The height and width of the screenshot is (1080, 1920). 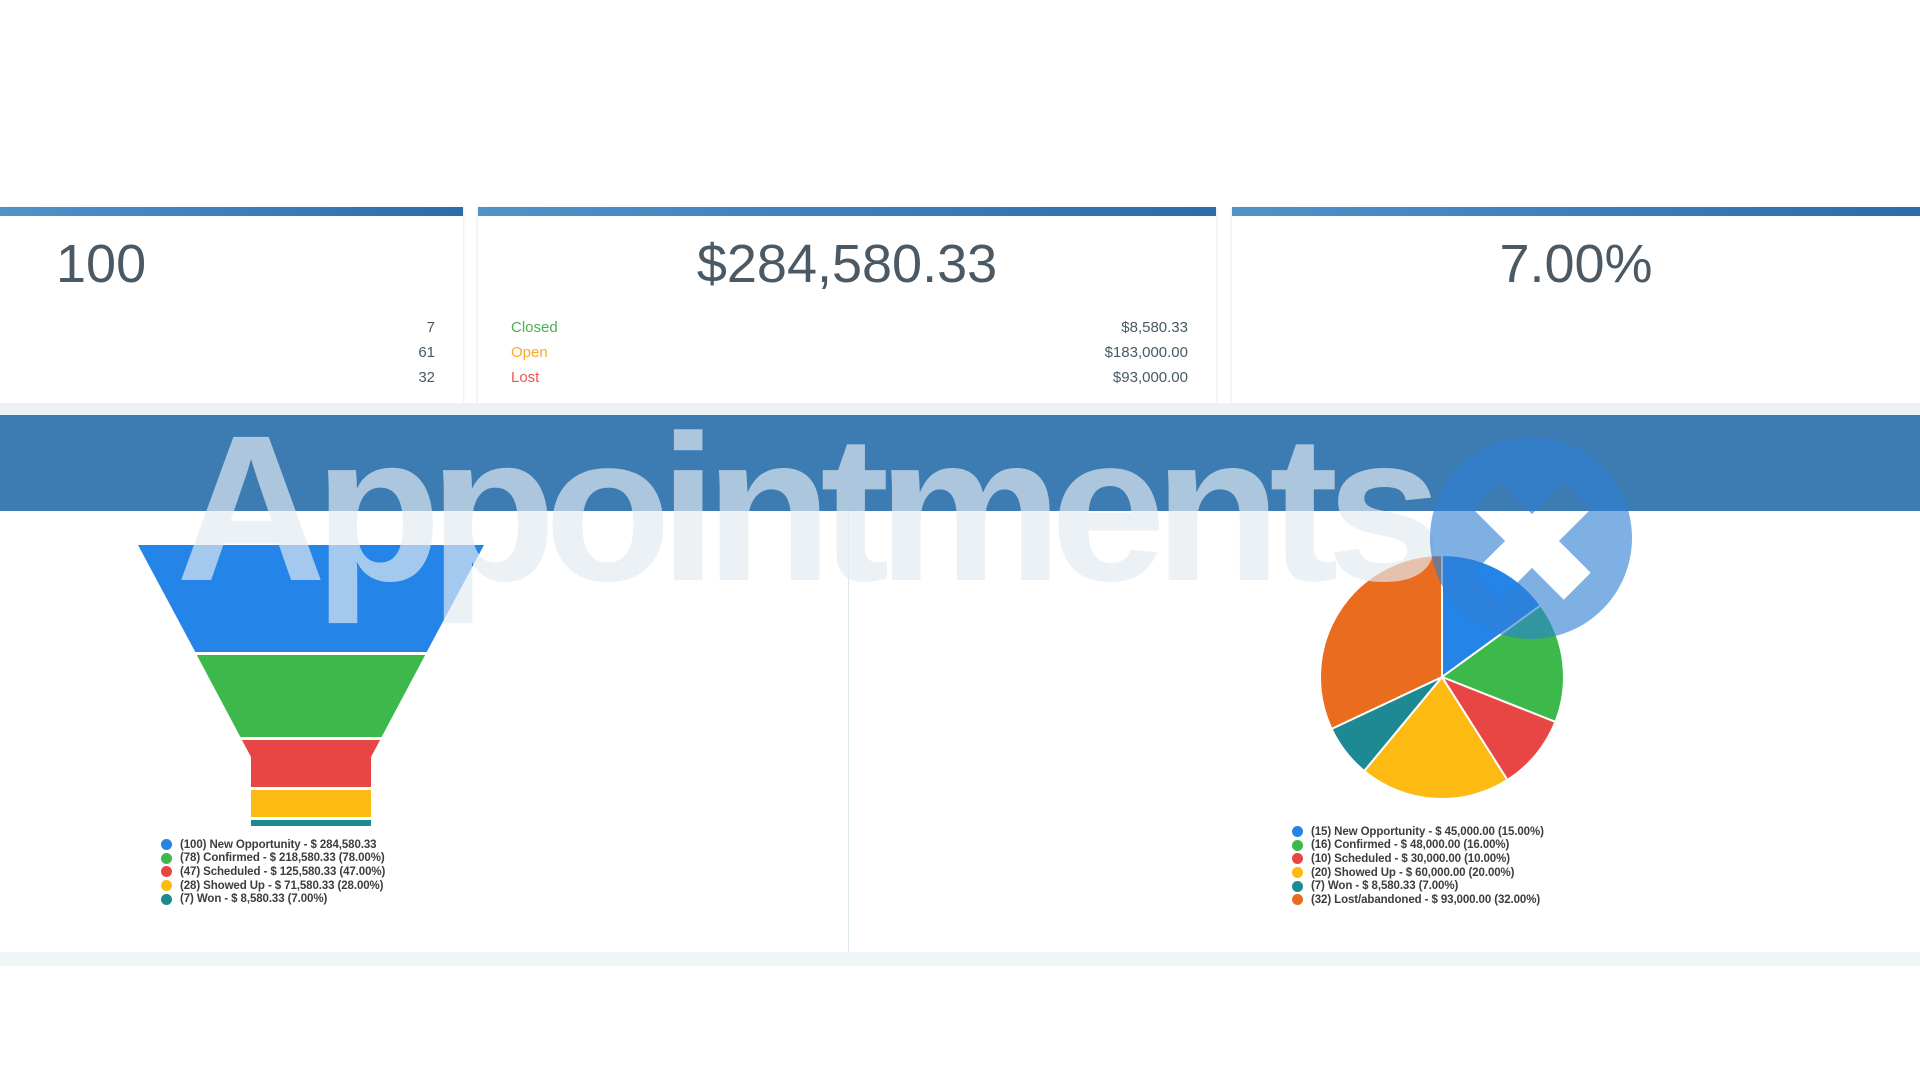 What do you see at coordinates (283, 871) in the screenshot?
I see `legend-label: (47) Scheduled - $ 125,580.33 (47.00%)` at bounding box center [283, 871].